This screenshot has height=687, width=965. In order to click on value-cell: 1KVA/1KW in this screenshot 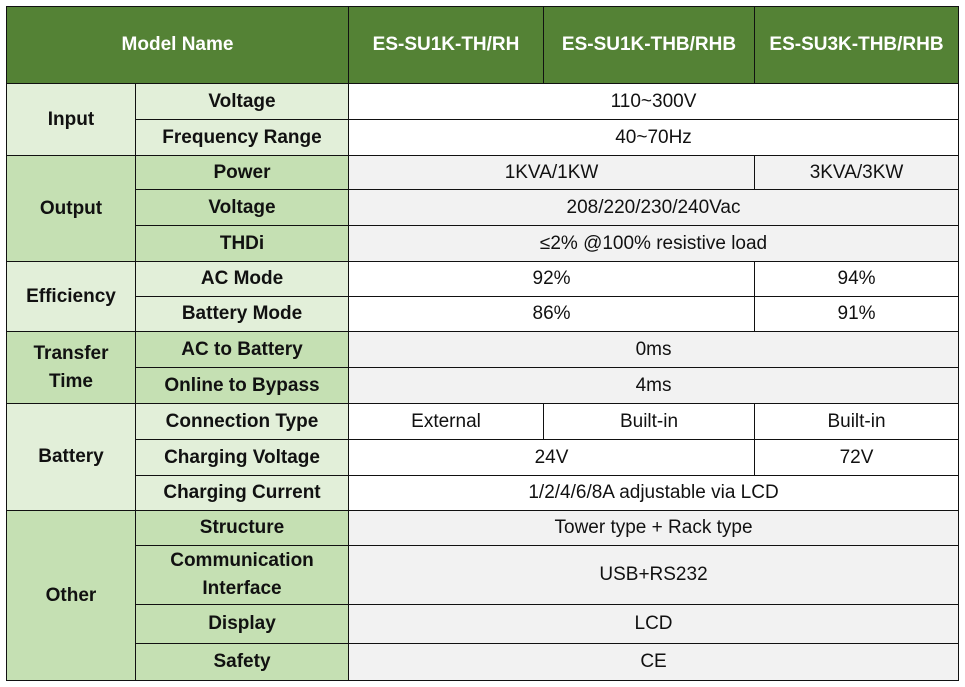, I will do `click(552, 172)`.